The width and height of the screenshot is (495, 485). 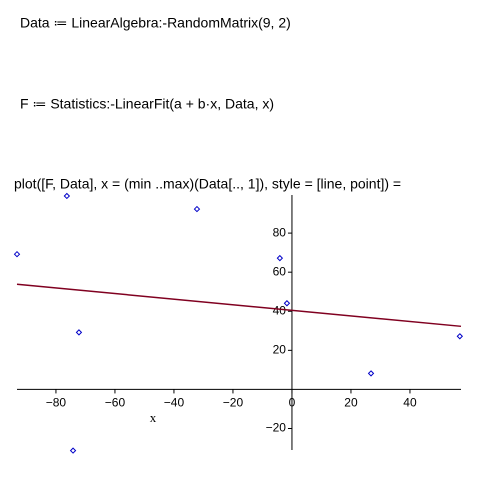 What do you see at coordinates (155, 23) in the screenshot?
I see `command: Data ≔ LinearAlgebra:-RandomMatrix(9, 2)` at bounding box center [155, 23].